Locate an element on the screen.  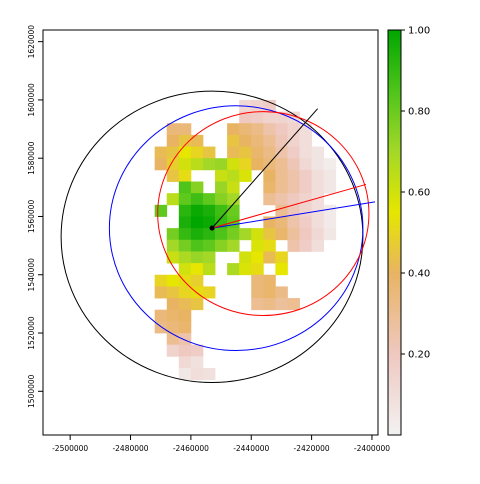
x-tick-label: -2440000 is located at coordinates (251, 448).